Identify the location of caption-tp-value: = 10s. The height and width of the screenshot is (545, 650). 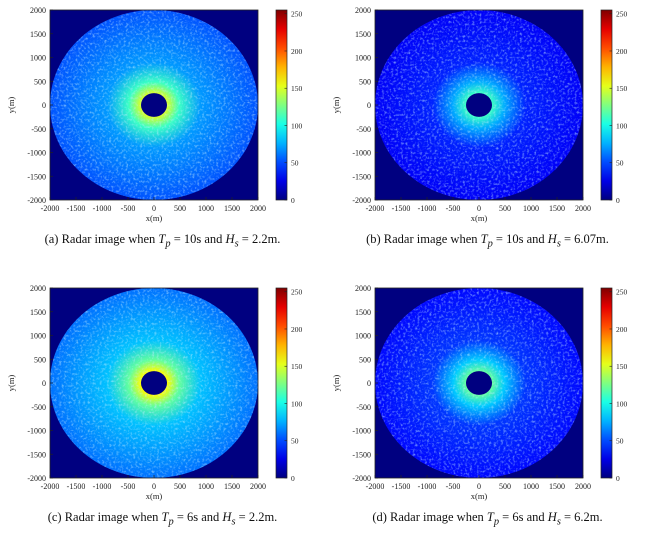
(509, 239).